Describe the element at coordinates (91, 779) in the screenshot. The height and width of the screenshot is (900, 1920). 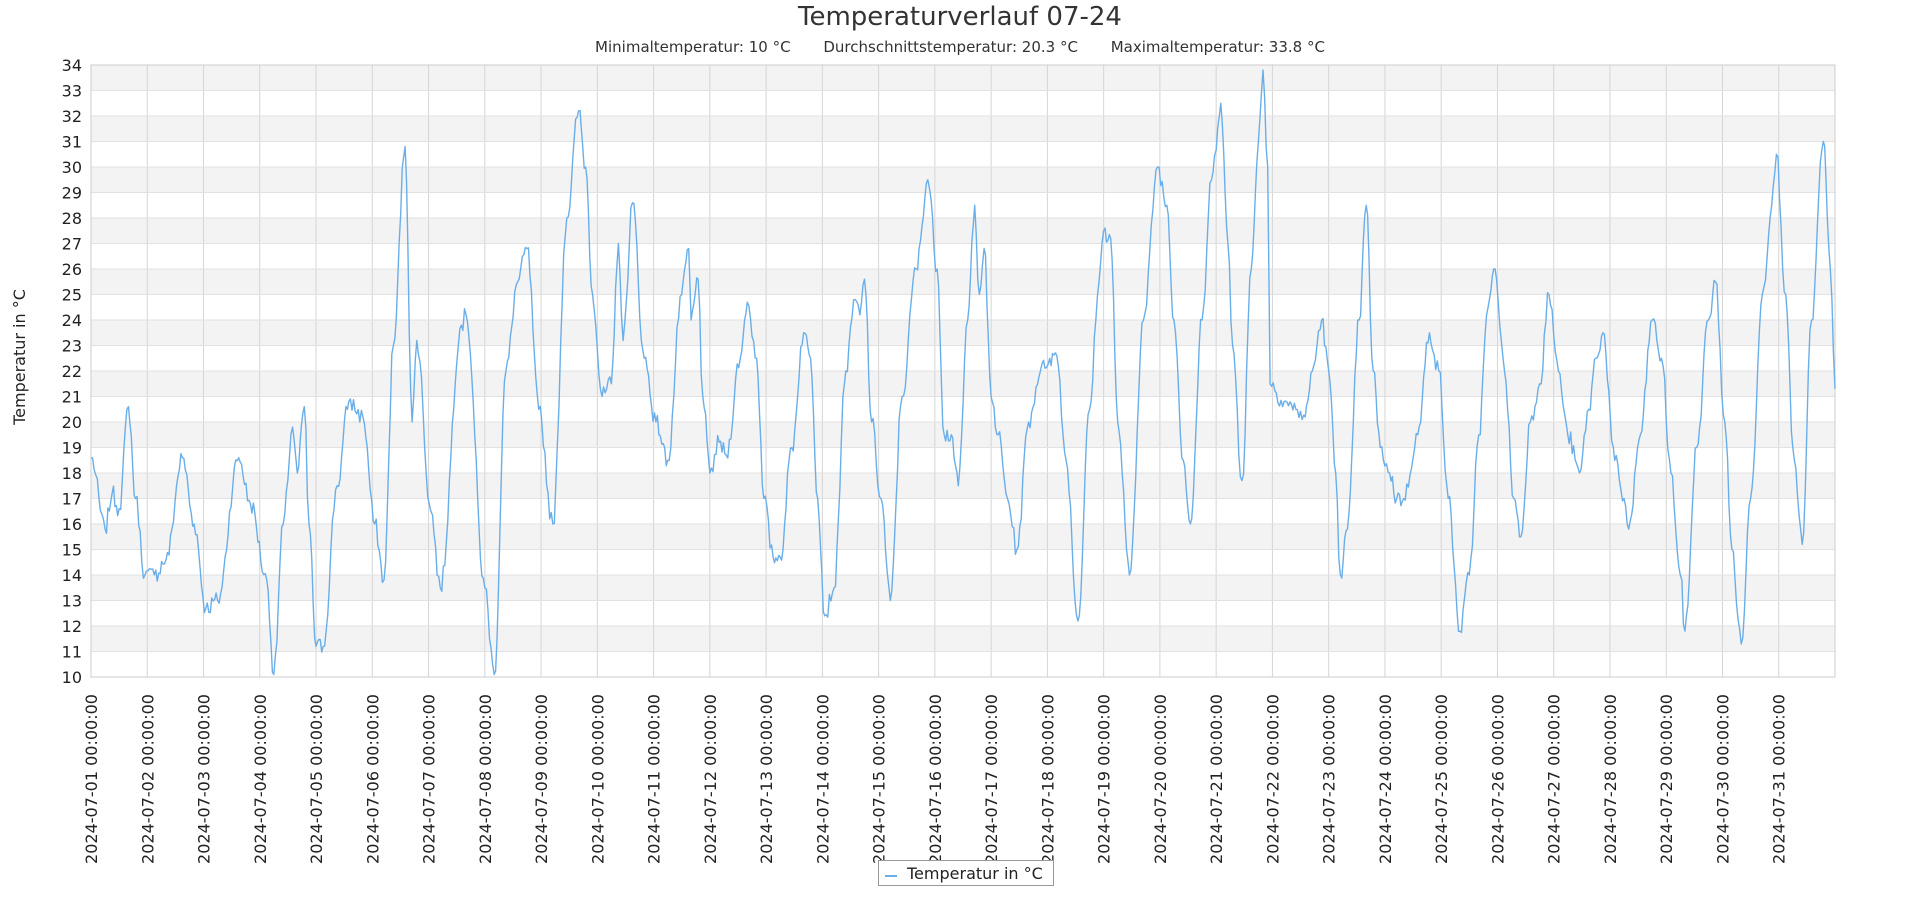
I see `x-tick-label: 2024-07-01 00:00:00` at that location.